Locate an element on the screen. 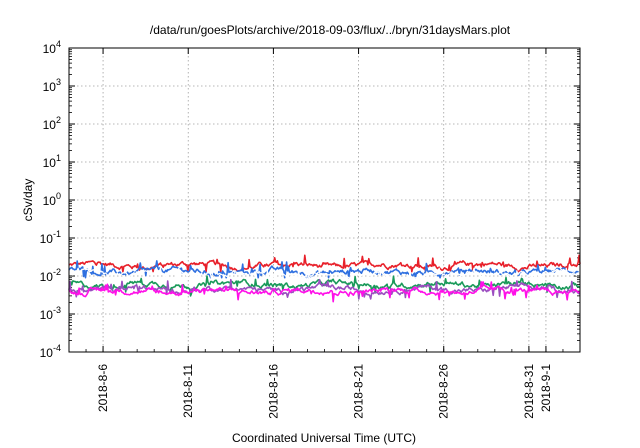 The height and width of the screenshot is (448, 640). y-tick-label: 10⁰ is located at coordinates (52, 199).